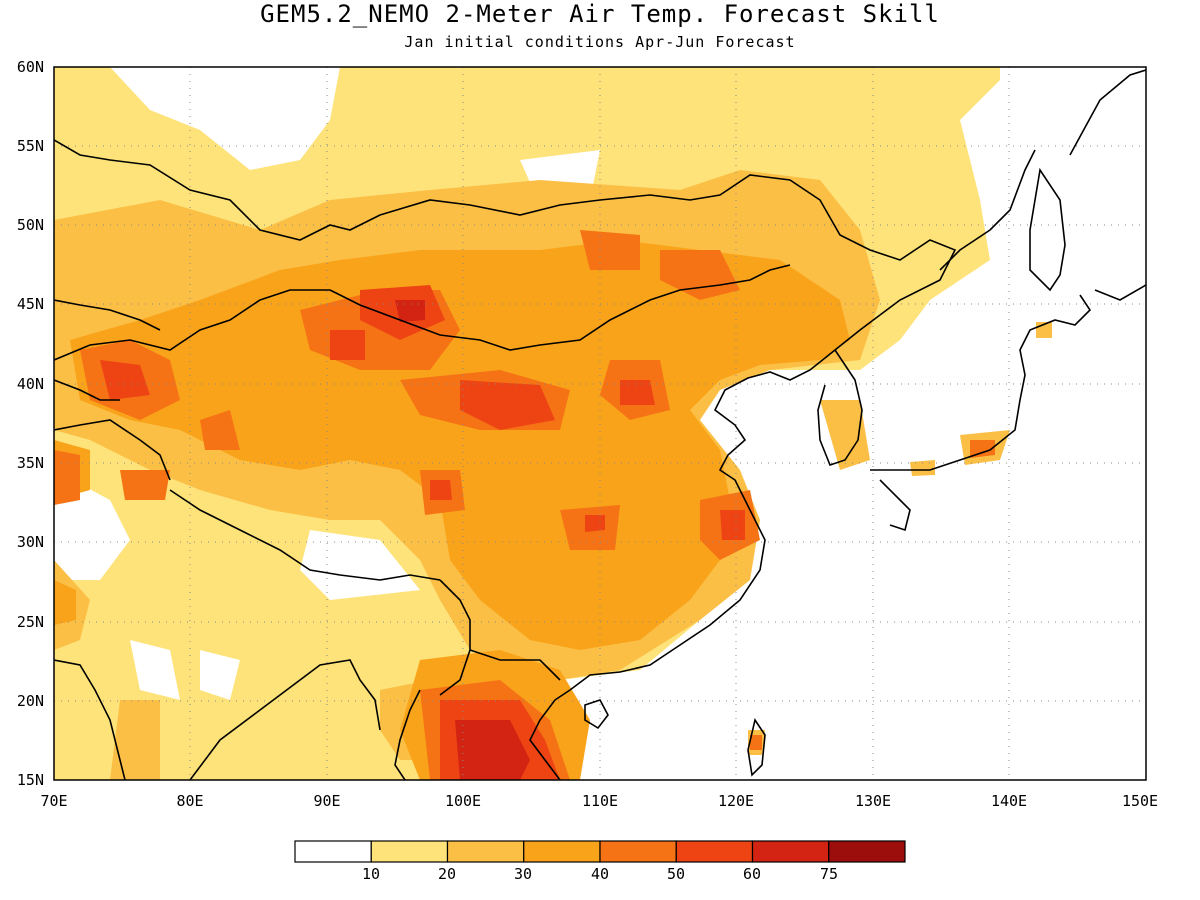 This screenshot has width=1200, height=900. What do you see at coordinates (1009, 801) in the screenshot?
I see `lon-tick-label: 140E` at bounding box center [1009, 801].